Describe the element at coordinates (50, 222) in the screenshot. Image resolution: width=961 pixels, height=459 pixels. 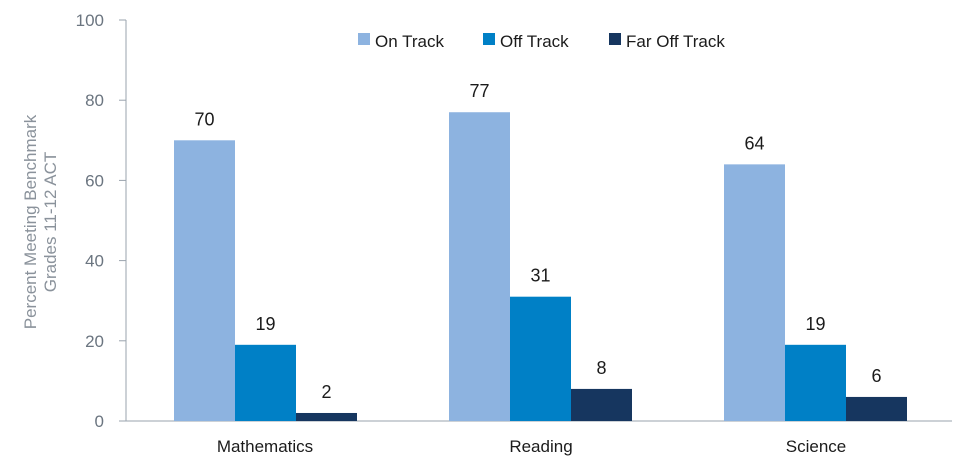
I see `y-axis-label-line-2: Grades 11-12 ACT` at that location.